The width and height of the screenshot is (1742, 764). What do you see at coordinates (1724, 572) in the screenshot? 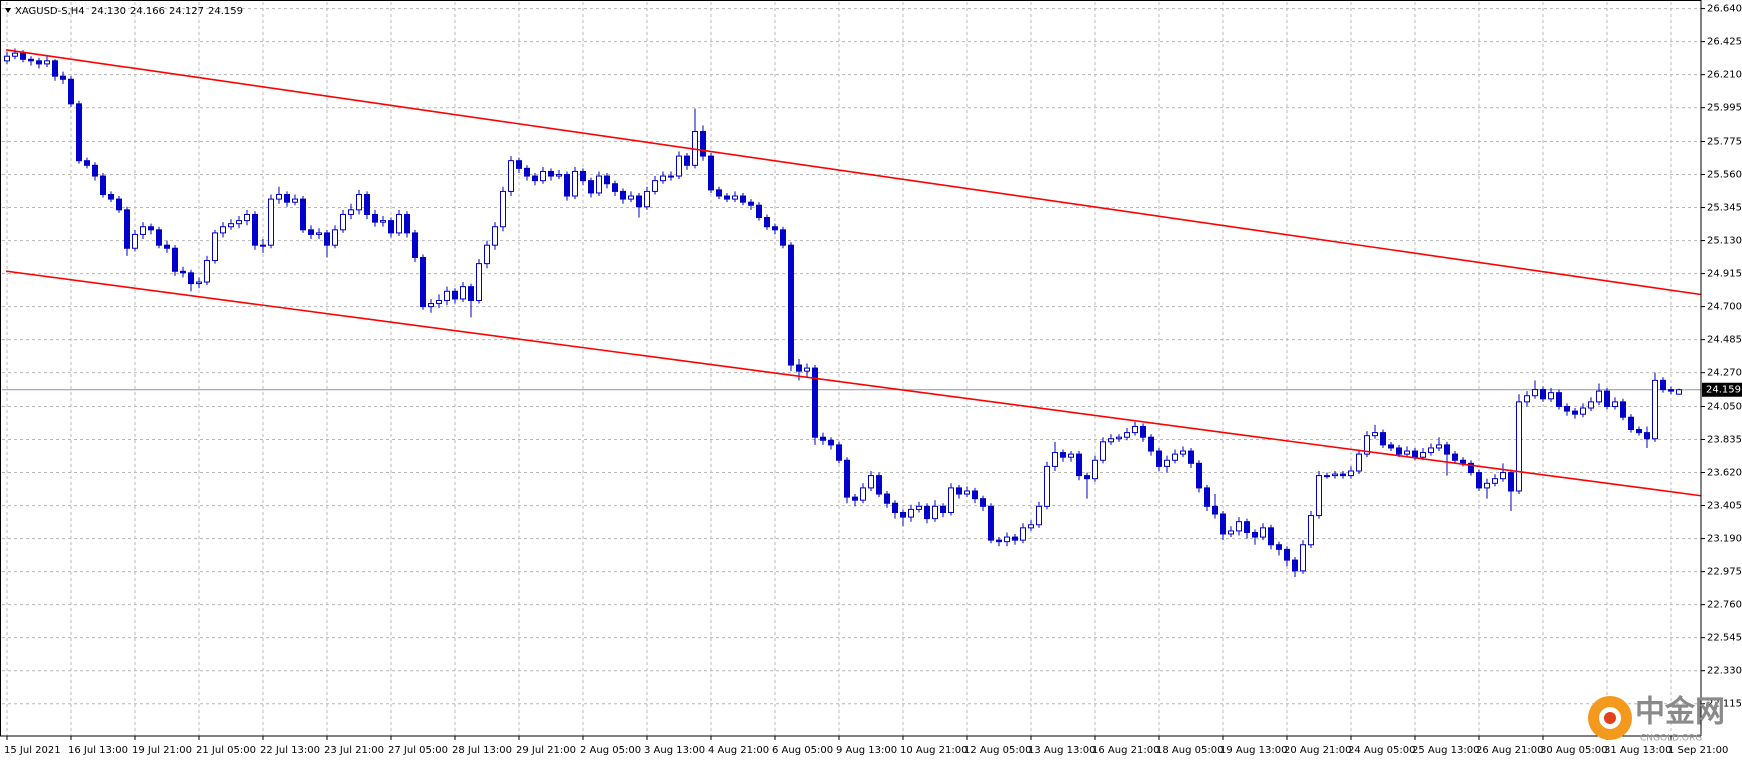
I see `y-tick-label: 22.975` at bounding box center [1724, 572].